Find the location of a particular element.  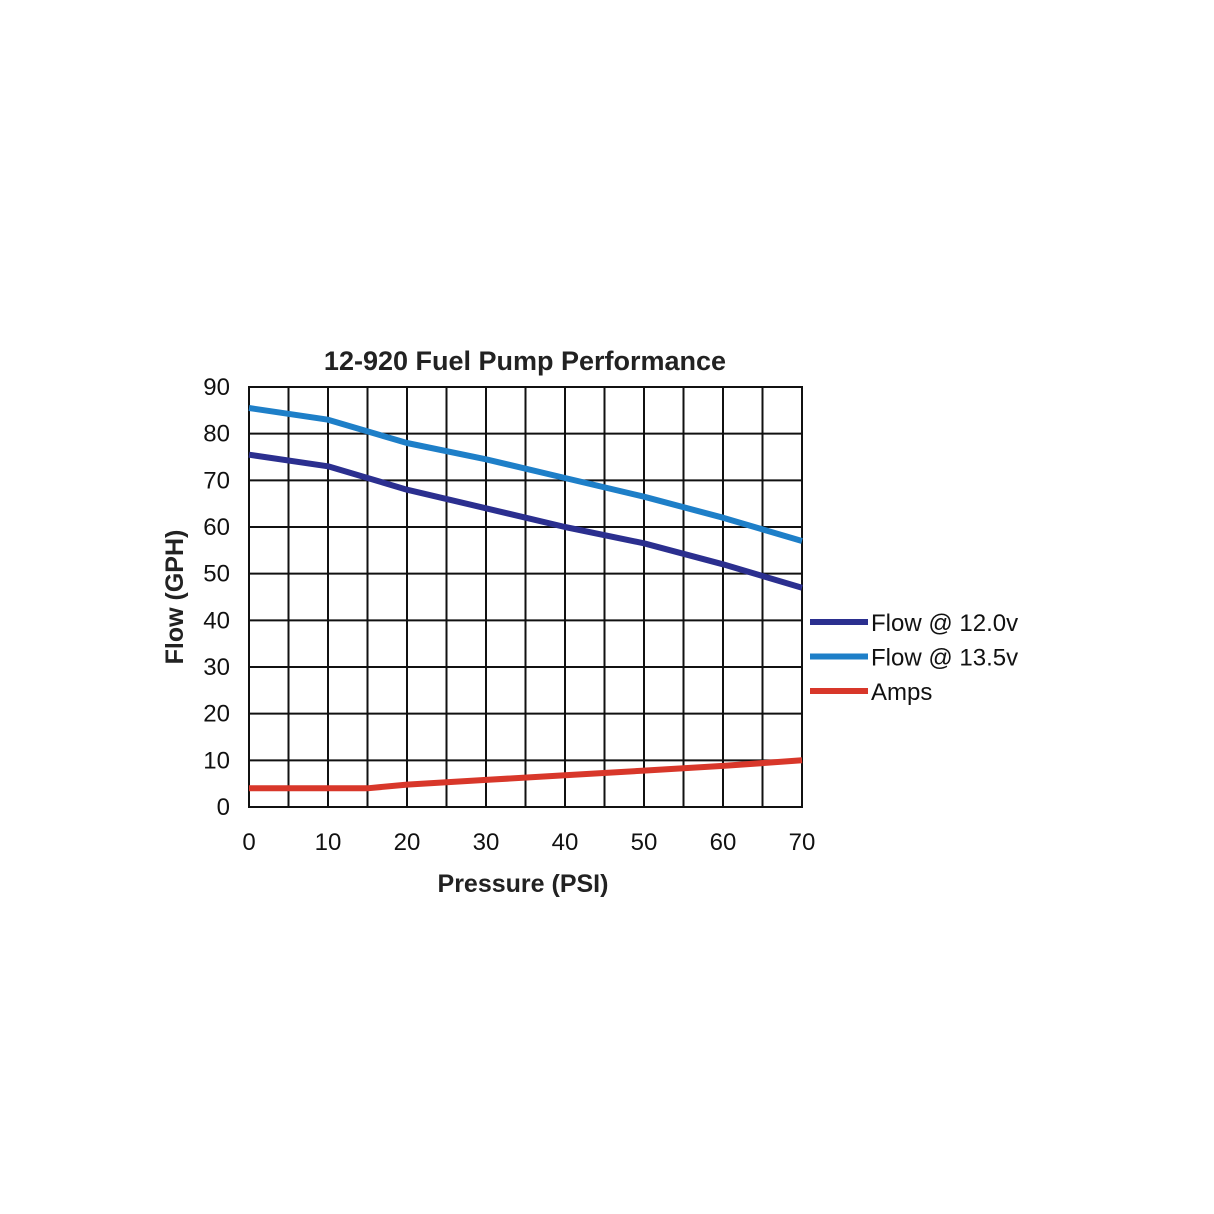

x-tick-label: 20 is located at coordinates (407, 842).